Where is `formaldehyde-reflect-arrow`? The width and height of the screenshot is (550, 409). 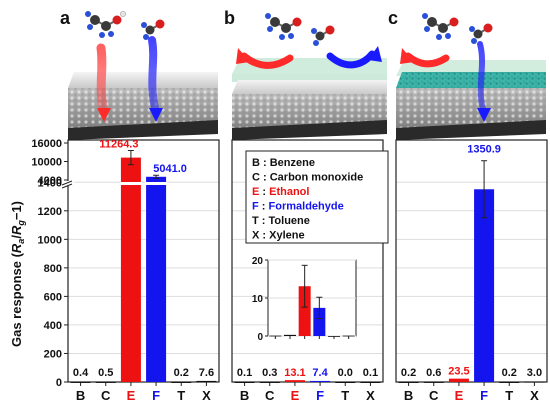
formaldehyde-reflect-arrow is located at coordinates (351, 59).